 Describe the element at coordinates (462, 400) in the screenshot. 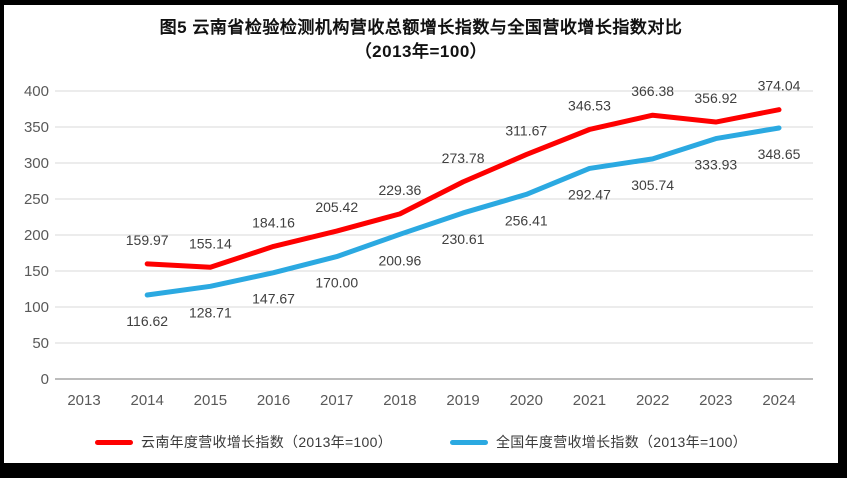

I see `x-tick-label: 2019` at that location.